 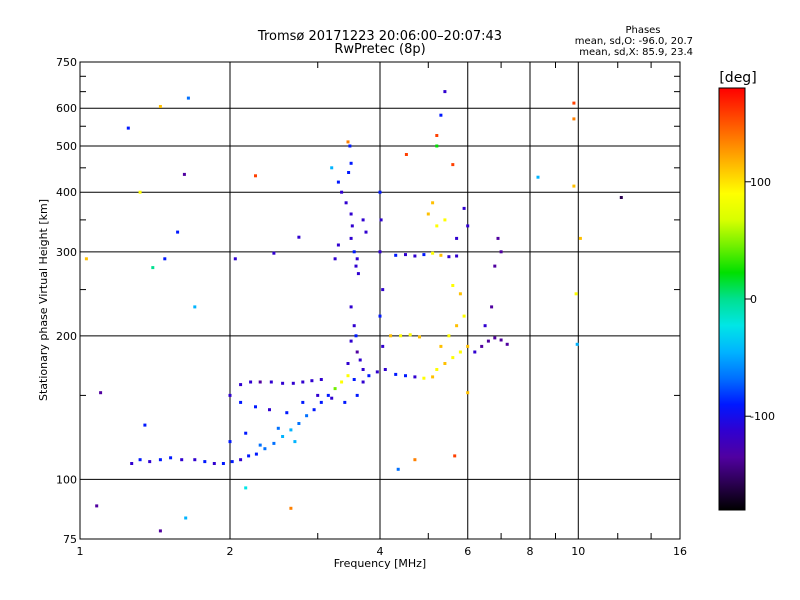 What do you see at coordinates (737, 78) in the screenshot?
I see `colorbar-label: [deg]` at bounding box center [737, 78].